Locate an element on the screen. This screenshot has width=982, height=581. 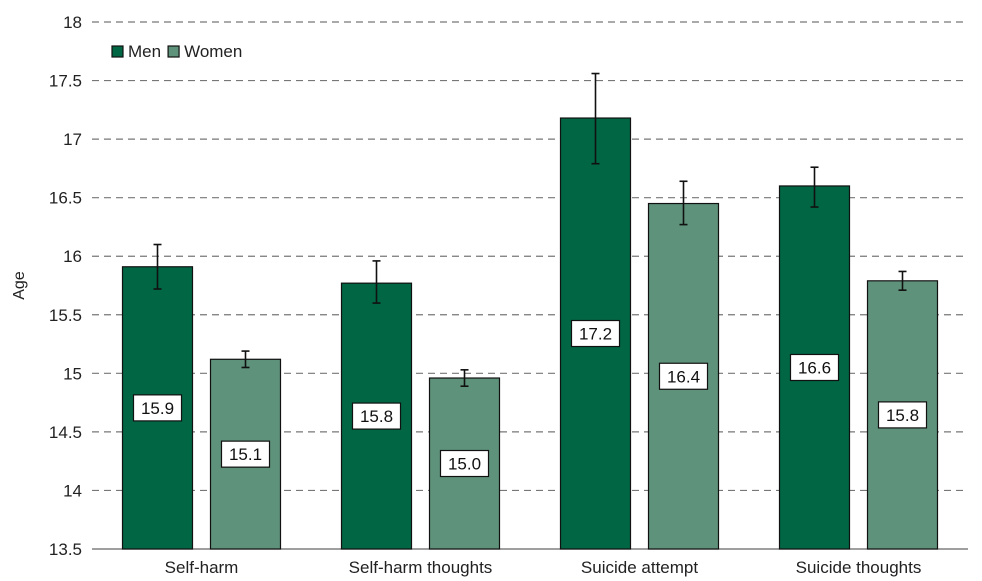
category-label: Suicide thoughts is located at coordinates (859, 567).